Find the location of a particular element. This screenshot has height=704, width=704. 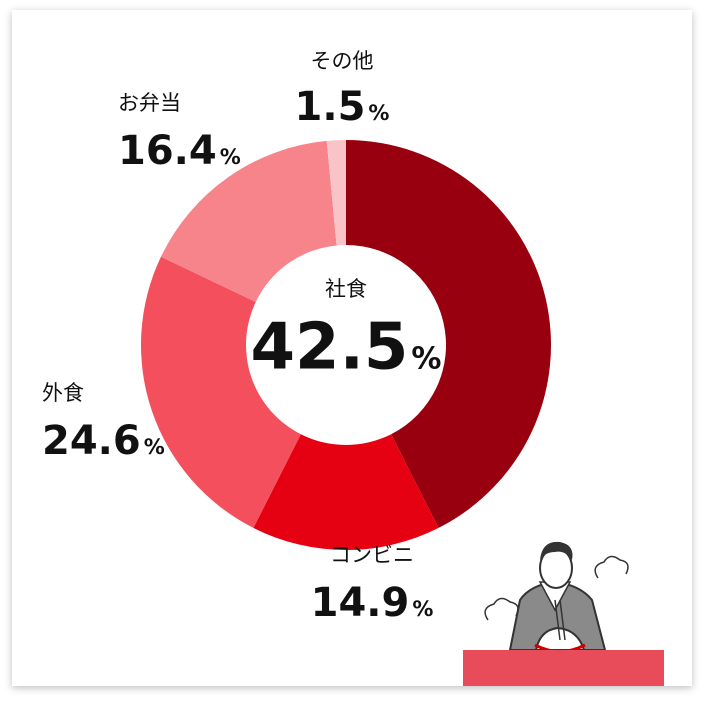

value: 14.9 is located at coordinates (360, 603).